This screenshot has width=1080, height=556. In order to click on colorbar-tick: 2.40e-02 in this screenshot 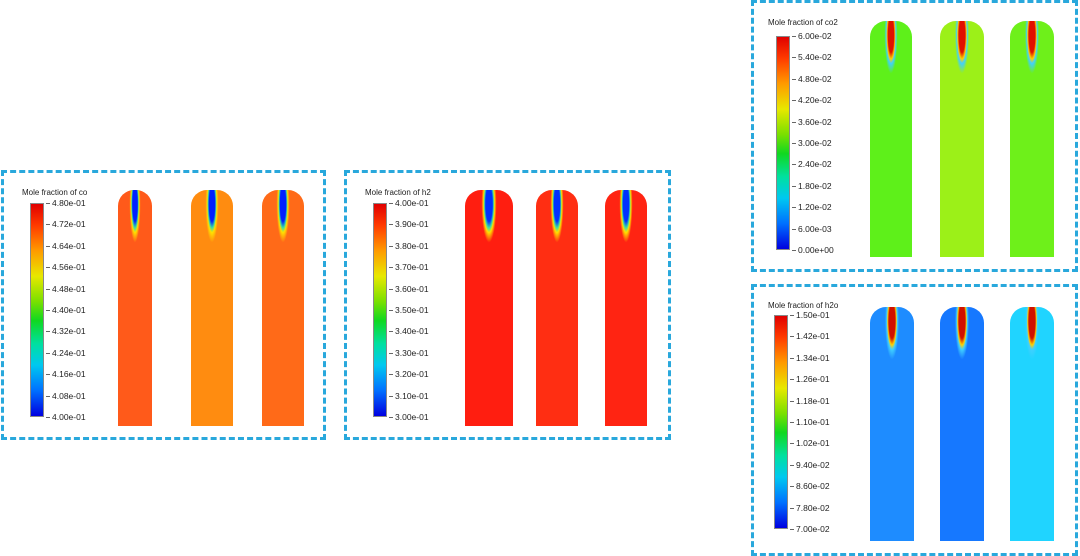, I will do `click(812, 164)`.